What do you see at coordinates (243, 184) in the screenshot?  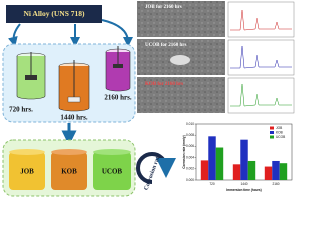 I see `x-tick-label: 1440` at bounding box center [243, 184].